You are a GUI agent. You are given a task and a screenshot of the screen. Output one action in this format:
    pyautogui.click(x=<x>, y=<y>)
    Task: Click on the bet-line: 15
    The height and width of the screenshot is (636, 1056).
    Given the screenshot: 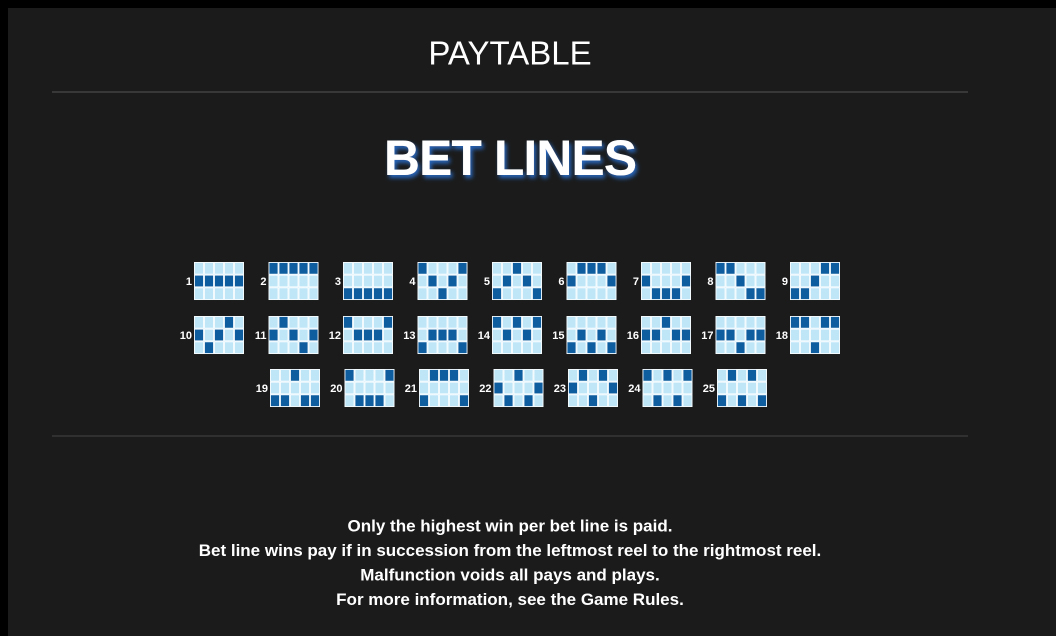 What is the action you would take?
    pyautogui.click(x=584, y=335)
    